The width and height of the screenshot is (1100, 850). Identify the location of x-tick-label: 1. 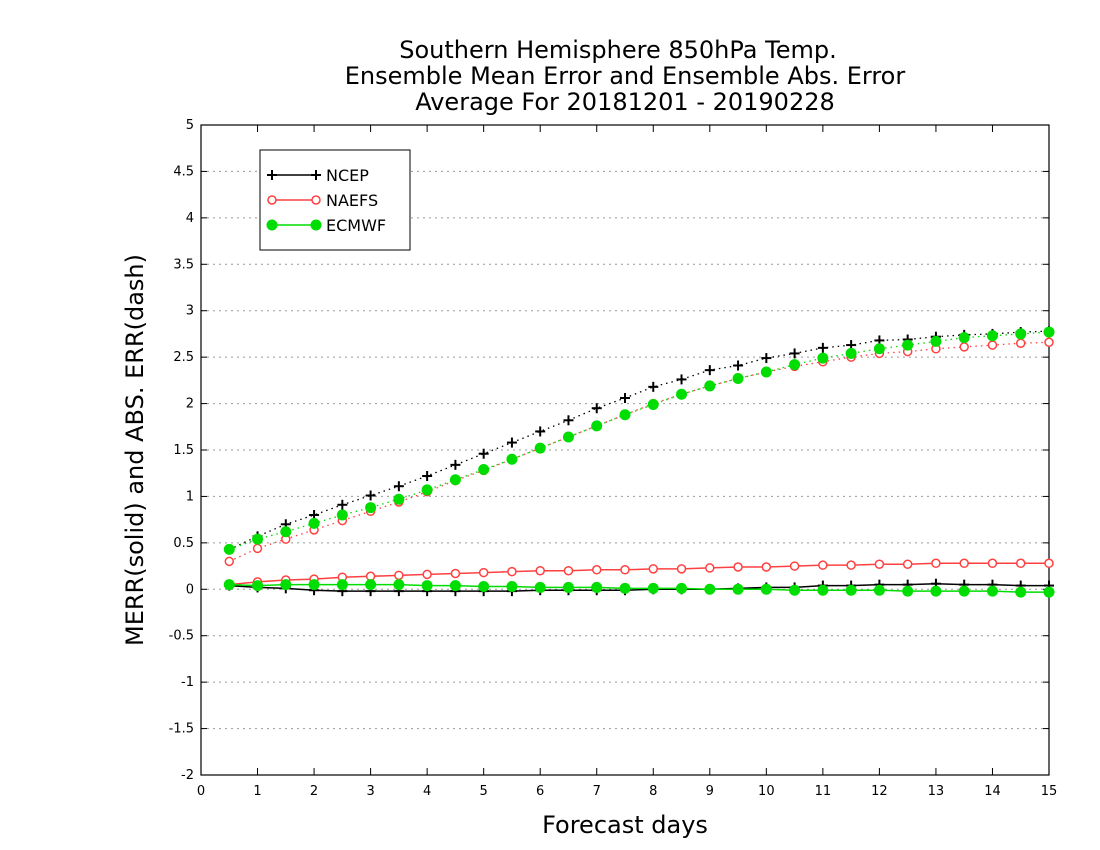
(257, 791).